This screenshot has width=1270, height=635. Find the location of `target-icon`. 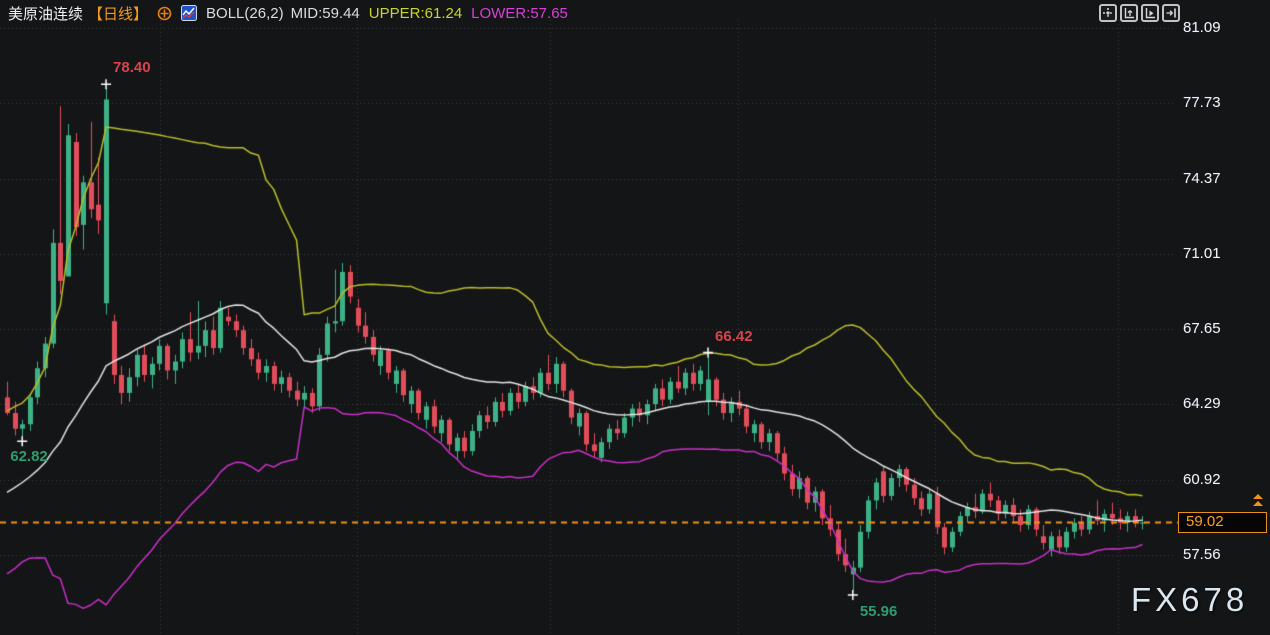

target-icon is located at coordinates (164, 13).